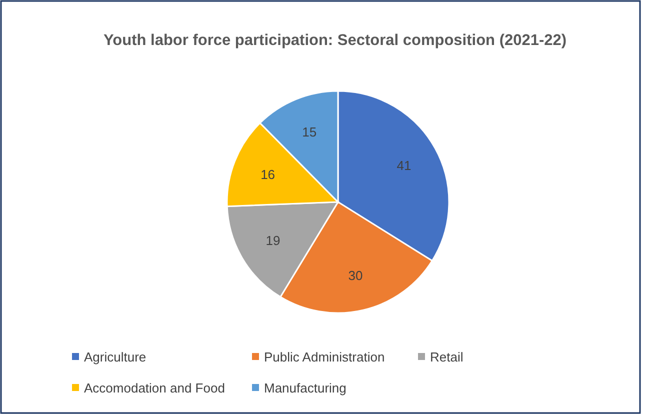 This screenshot has width=653, height=414. Describe the element at coordinates (447, 357) in the screenshot. I see `legend-label: Retail` at that location.